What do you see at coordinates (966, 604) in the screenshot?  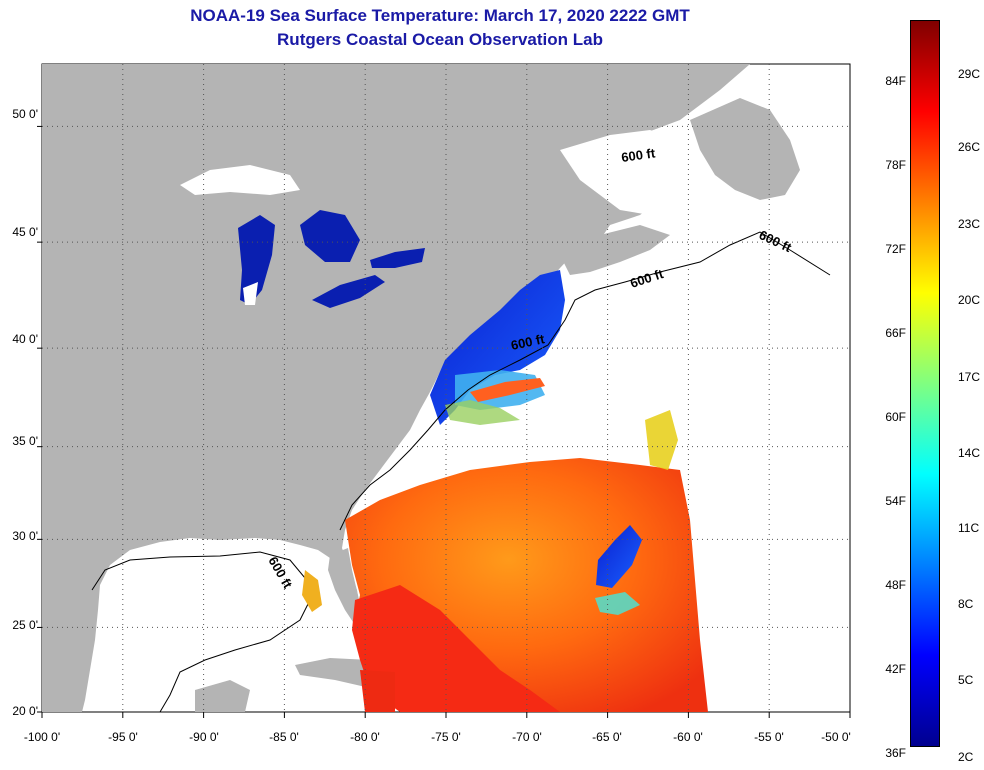 I see `colorbar-c-label: 8C` at bounding box center [966, 604].